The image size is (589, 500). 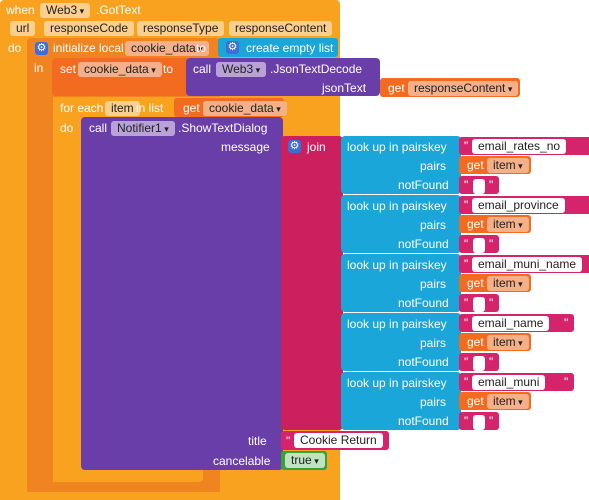 What do you see at coordinates (245, 147) in the screenshot?
I see `message-arg-label: message` at bounding box center [245, 147].